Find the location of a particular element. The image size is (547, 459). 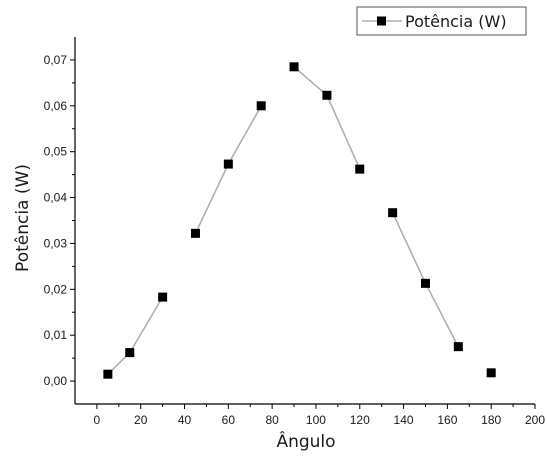

x-tick-label: 100 is located at coordinates (316, 420).